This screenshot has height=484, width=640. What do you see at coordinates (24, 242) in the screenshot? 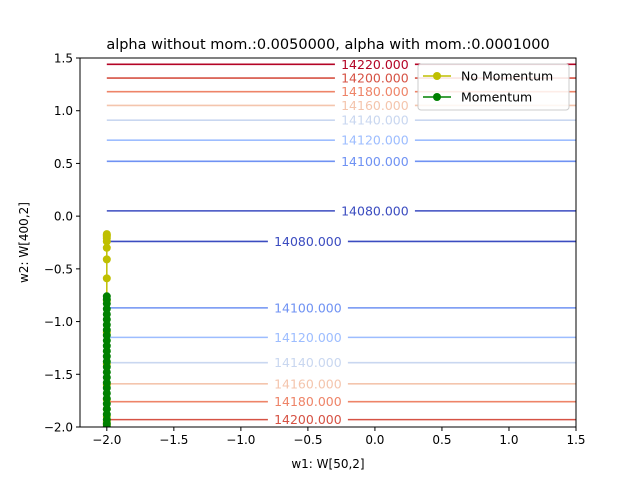
I see `y-axis-label: w2: W[400,2]` at bounding box center [24, 242].